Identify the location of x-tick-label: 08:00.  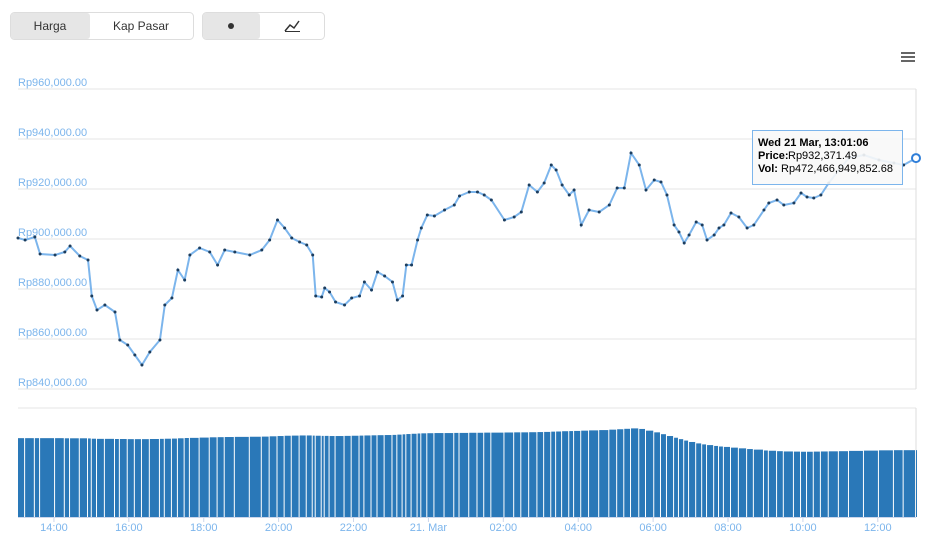
(728, 528).